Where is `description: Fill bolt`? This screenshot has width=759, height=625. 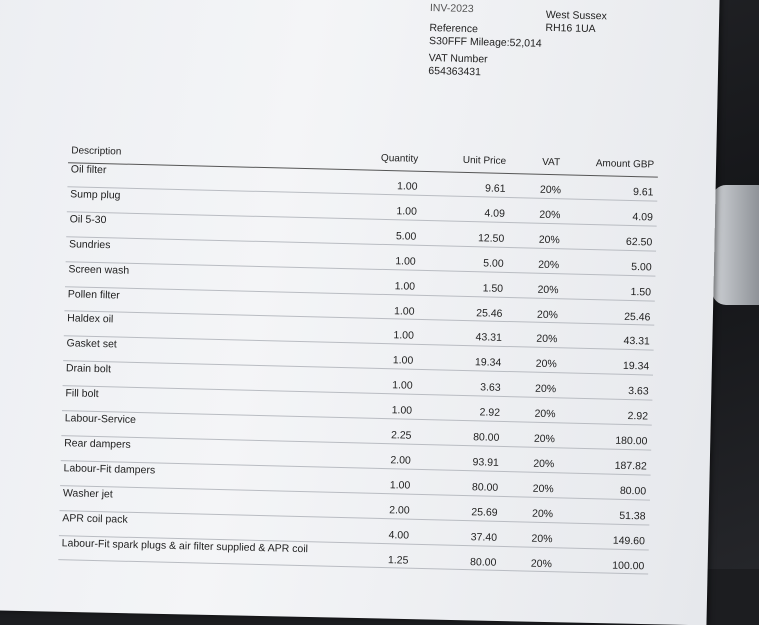
description: Fill bolt is located at coordinates (82, 394).